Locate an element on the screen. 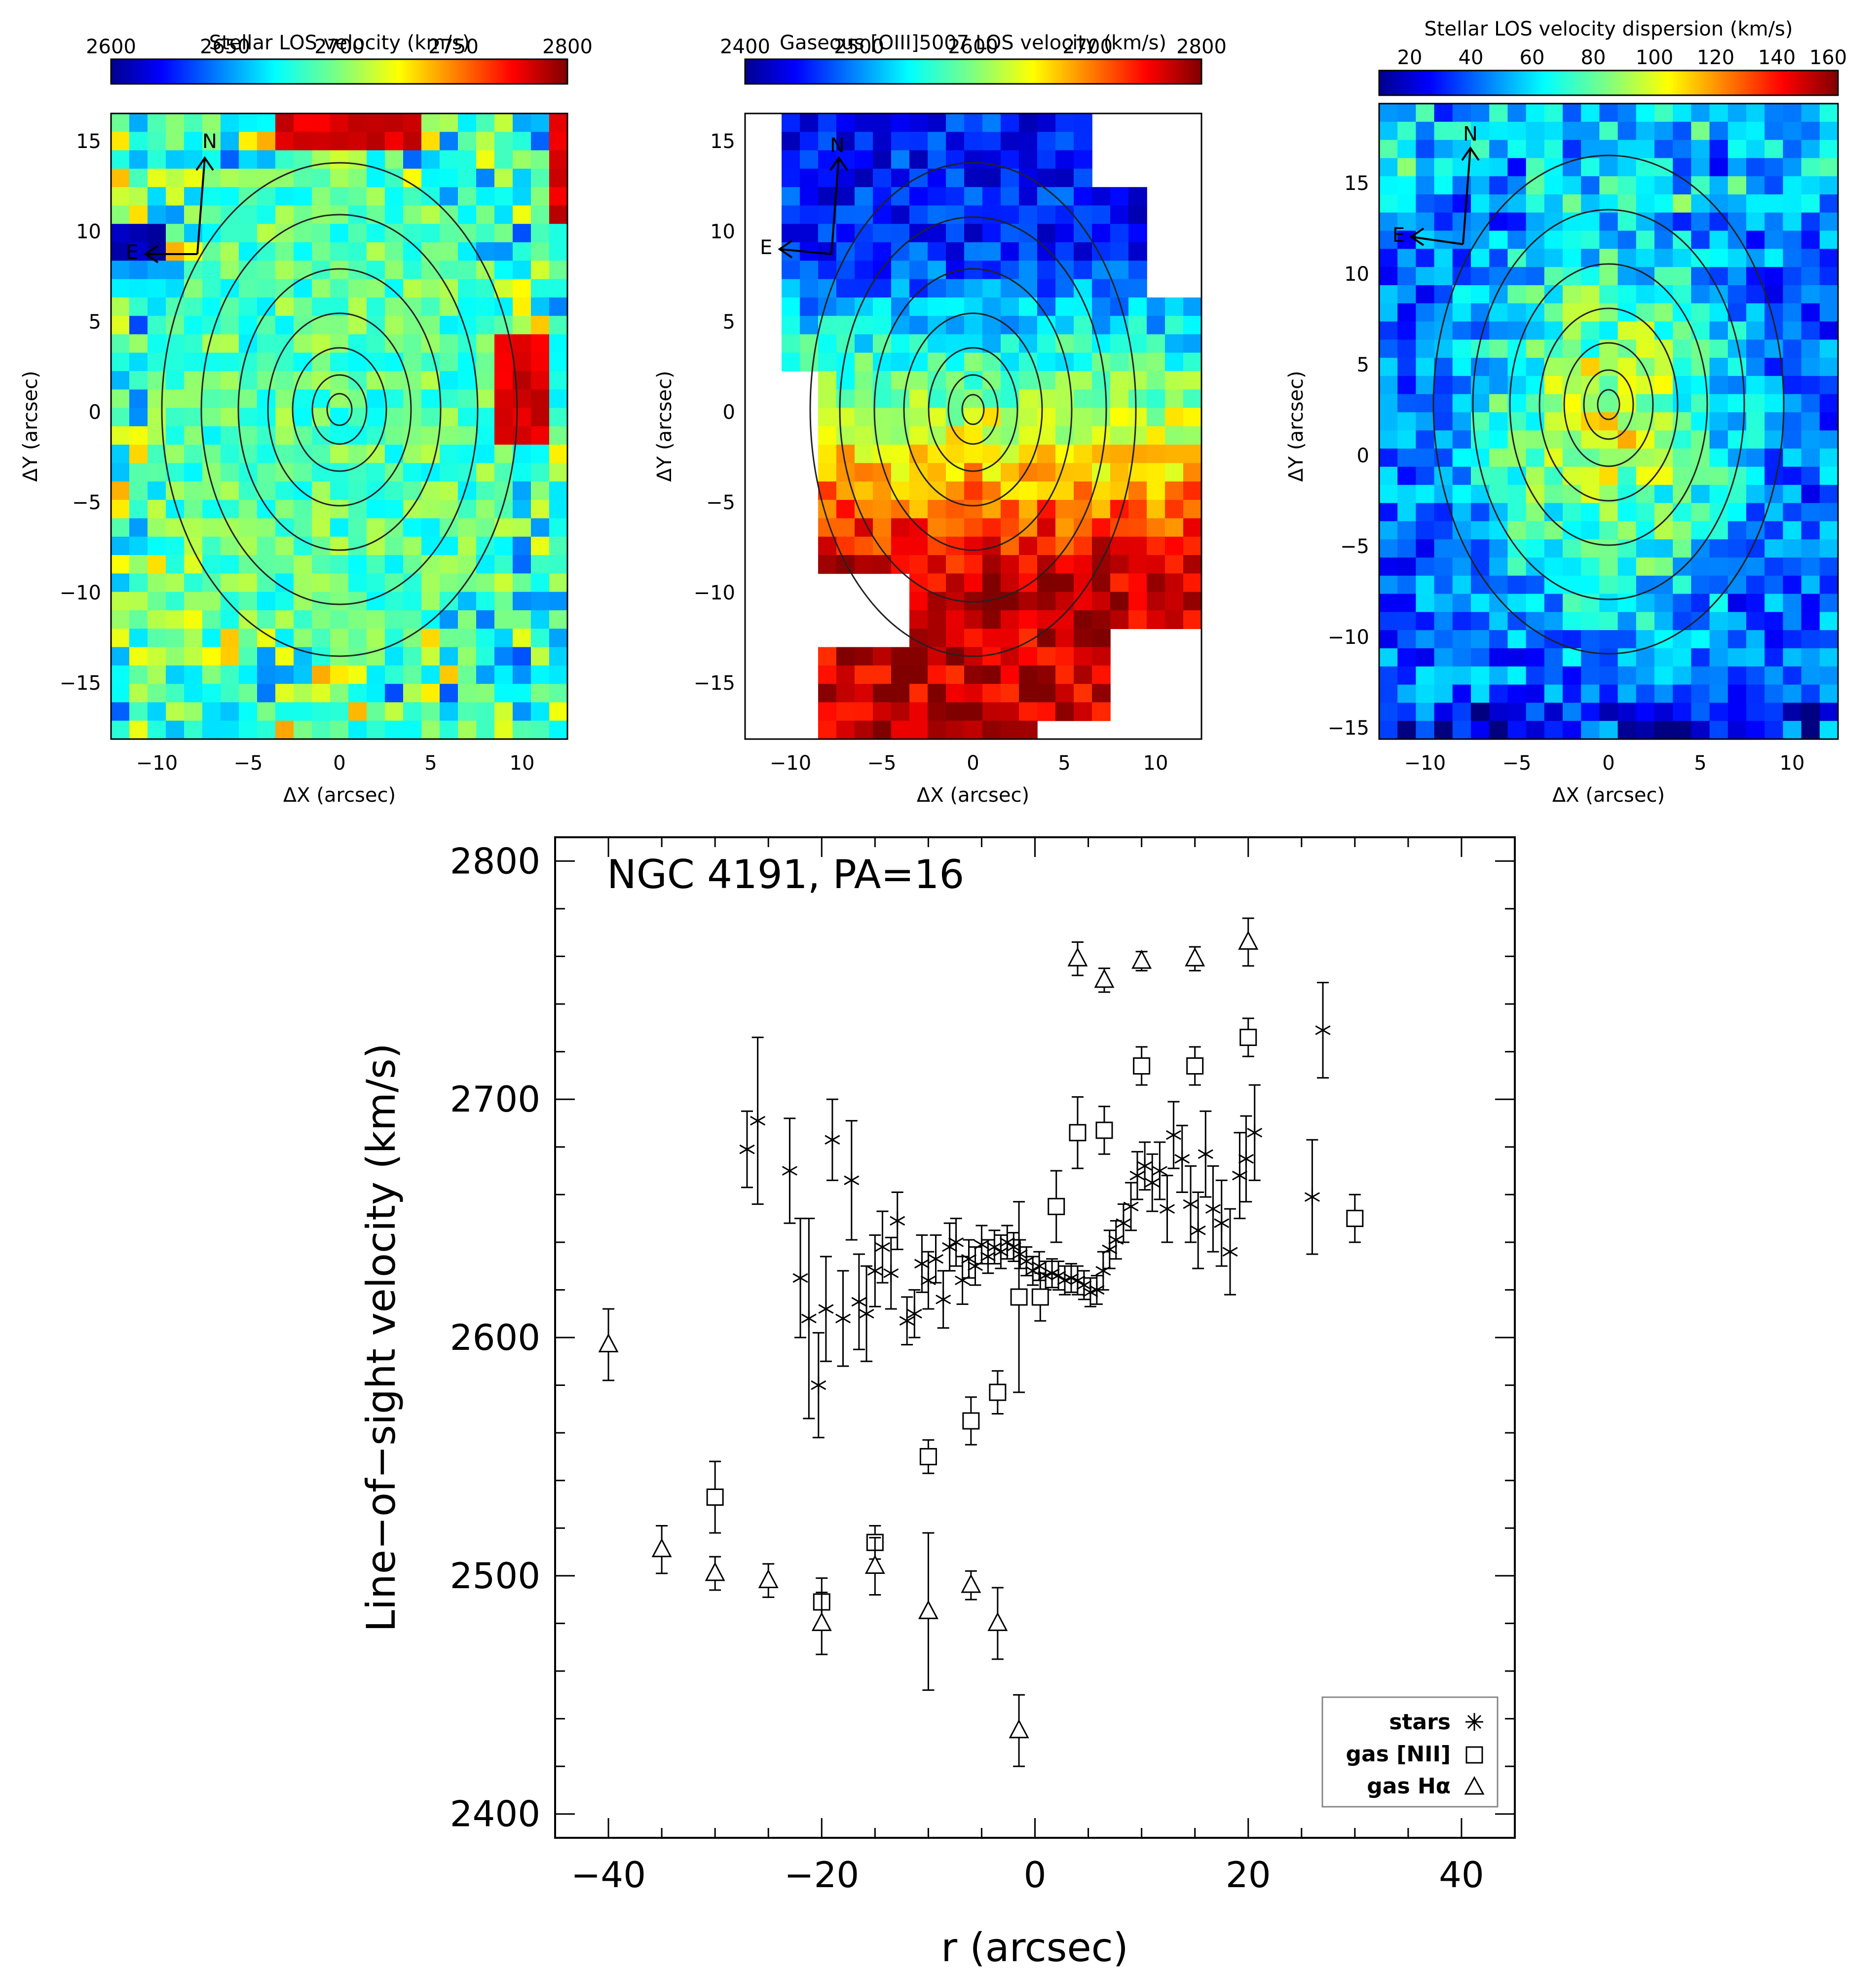  y-tick-label: 2400 is located at coordinates (495, 1814).